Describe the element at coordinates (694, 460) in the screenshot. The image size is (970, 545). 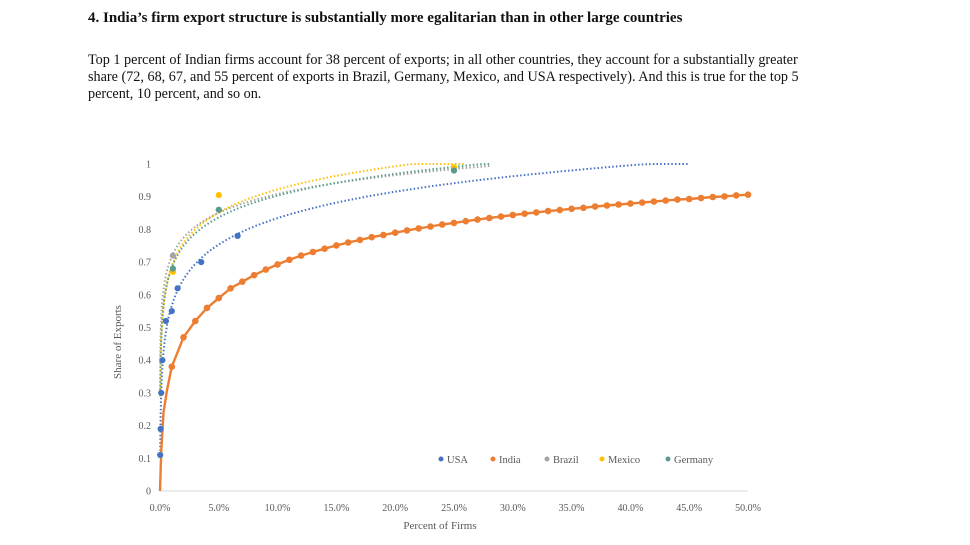
I see `legend-label-germany: Germany` at that location.